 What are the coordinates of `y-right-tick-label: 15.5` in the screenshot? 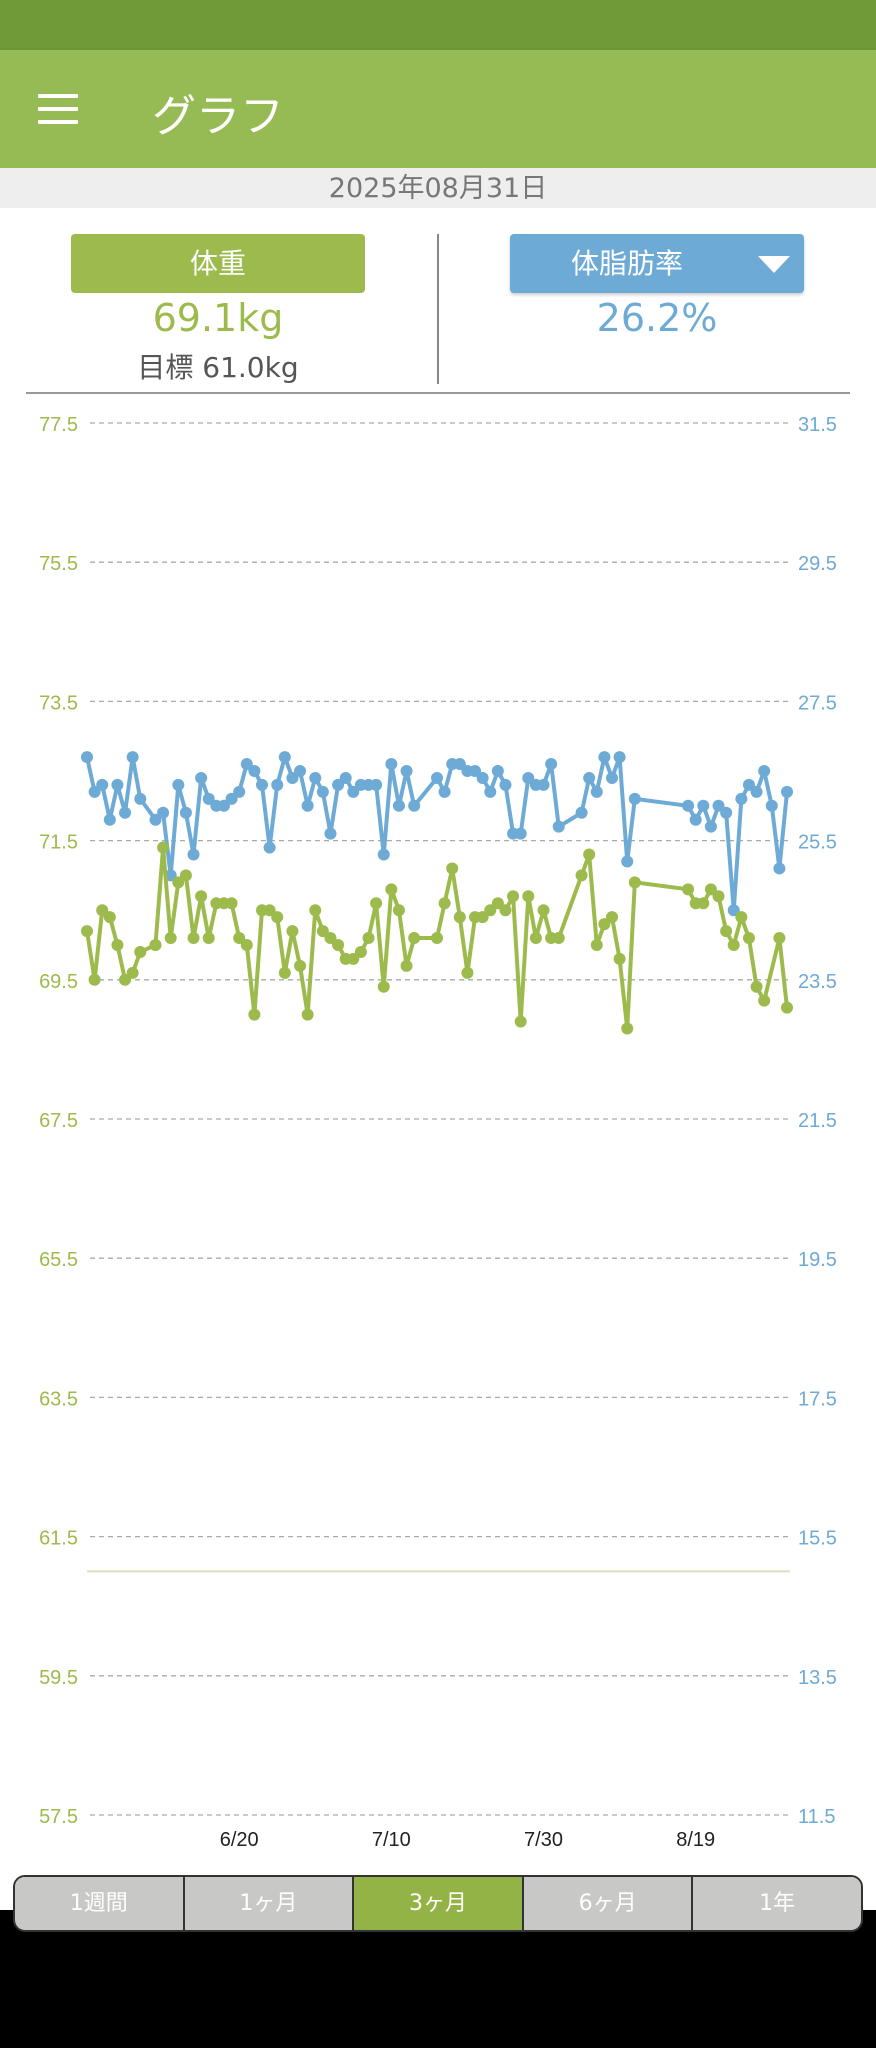 It's located at (817, 1539).